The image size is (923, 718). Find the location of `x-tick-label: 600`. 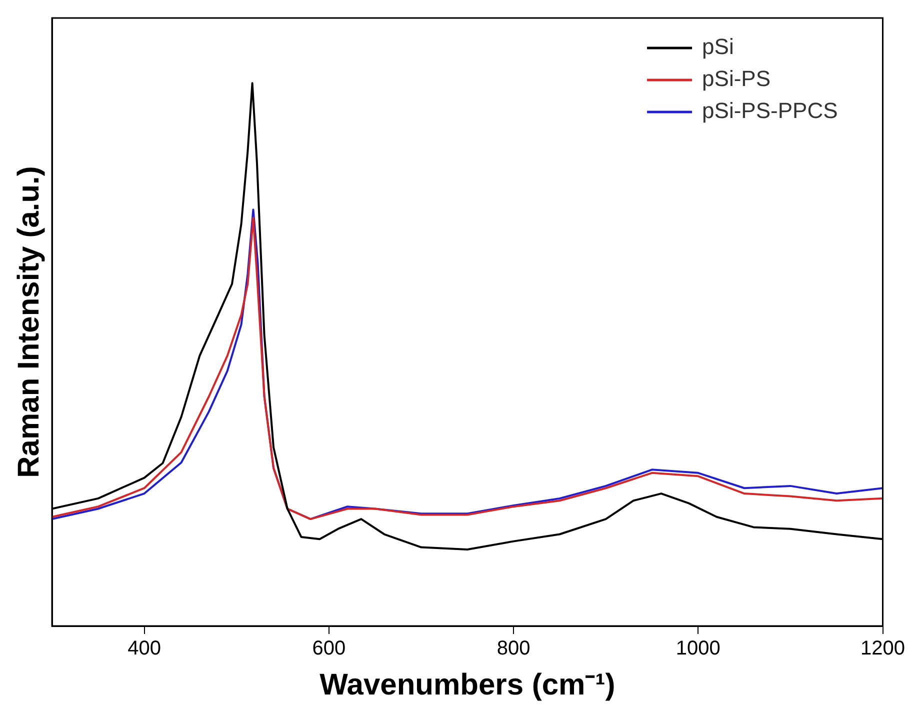

x-tick-label: 600 is located at coordinates (329, 649).